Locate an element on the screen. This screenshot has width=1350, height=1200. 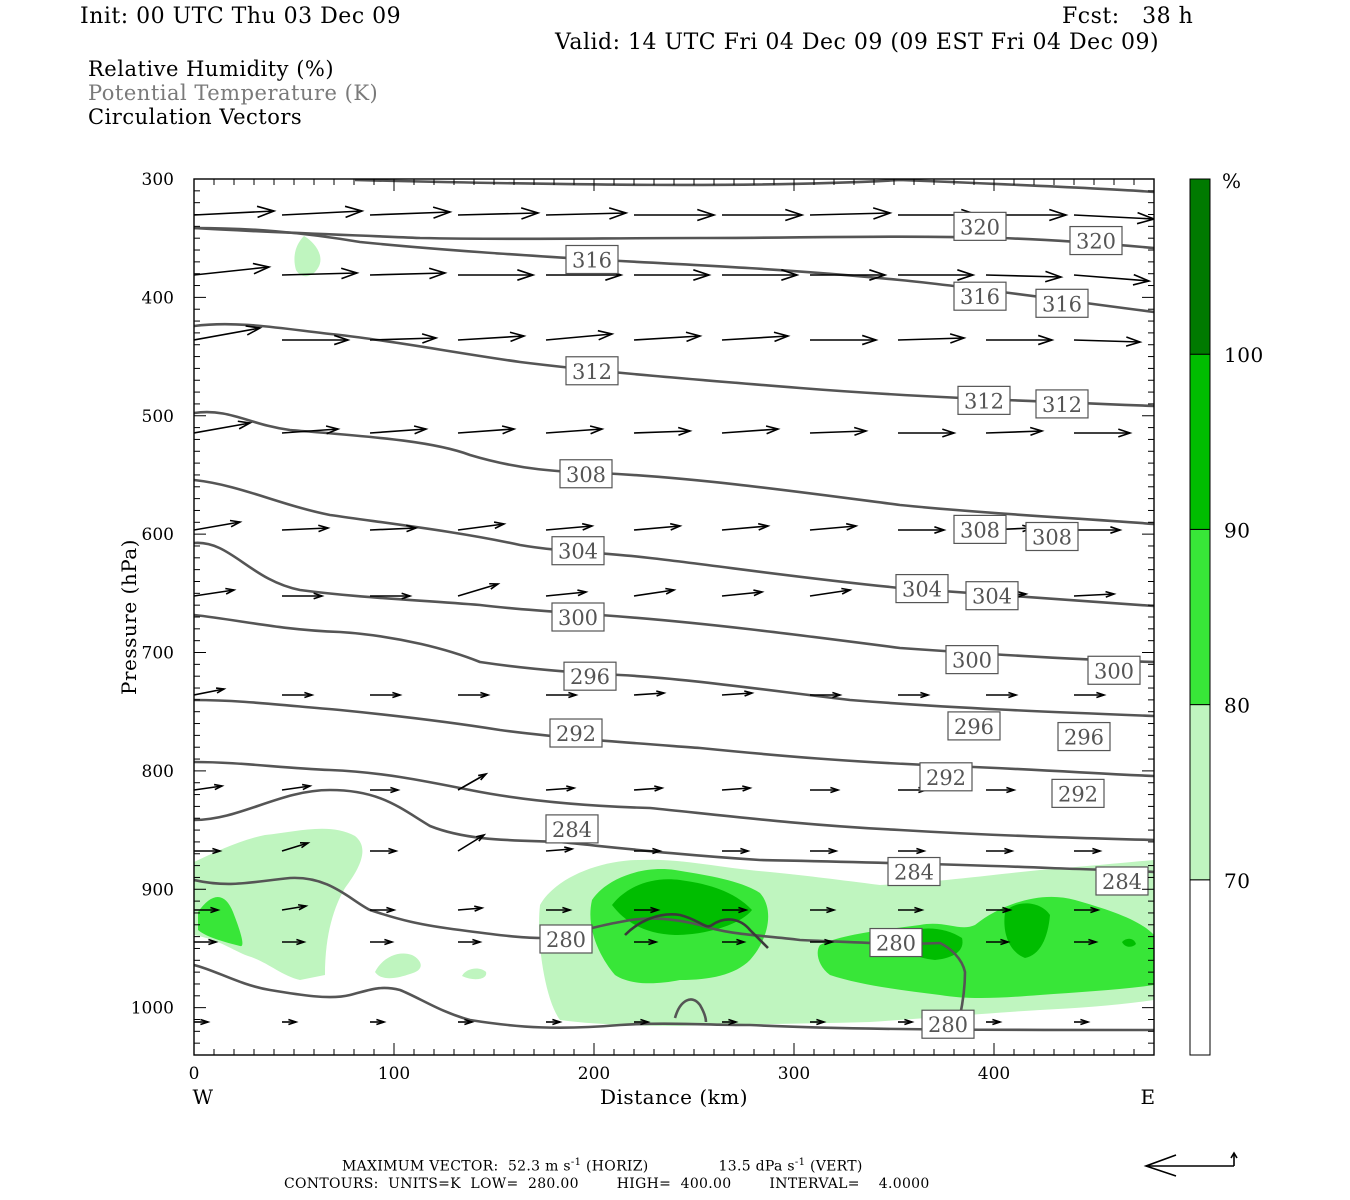
svg-text: 320 is located at coordinates (980, 227).